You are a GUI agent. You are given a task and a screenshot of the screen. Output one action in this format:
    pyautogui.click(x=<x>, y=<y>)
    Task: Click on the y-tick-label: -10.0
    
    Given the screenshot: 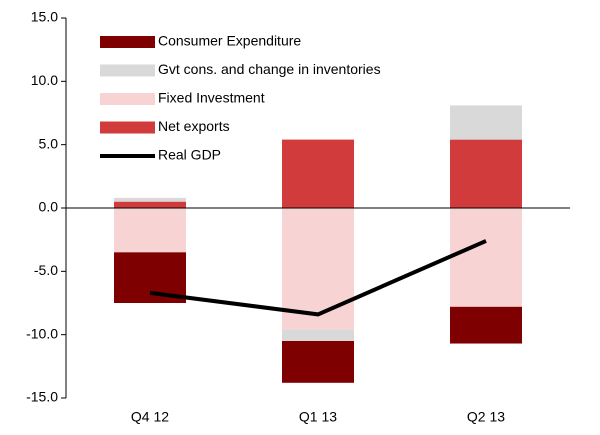 What is the action you would take?
    pyautogui.click(x=42, y=333)
    